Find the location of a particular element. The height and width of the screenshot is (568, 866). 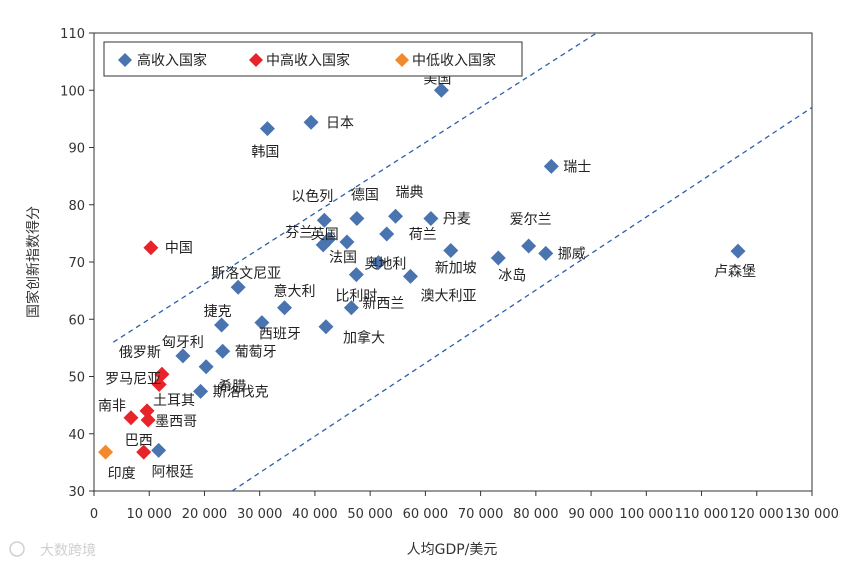

y-tick-label: 90 is located at coordinates (76, 149).